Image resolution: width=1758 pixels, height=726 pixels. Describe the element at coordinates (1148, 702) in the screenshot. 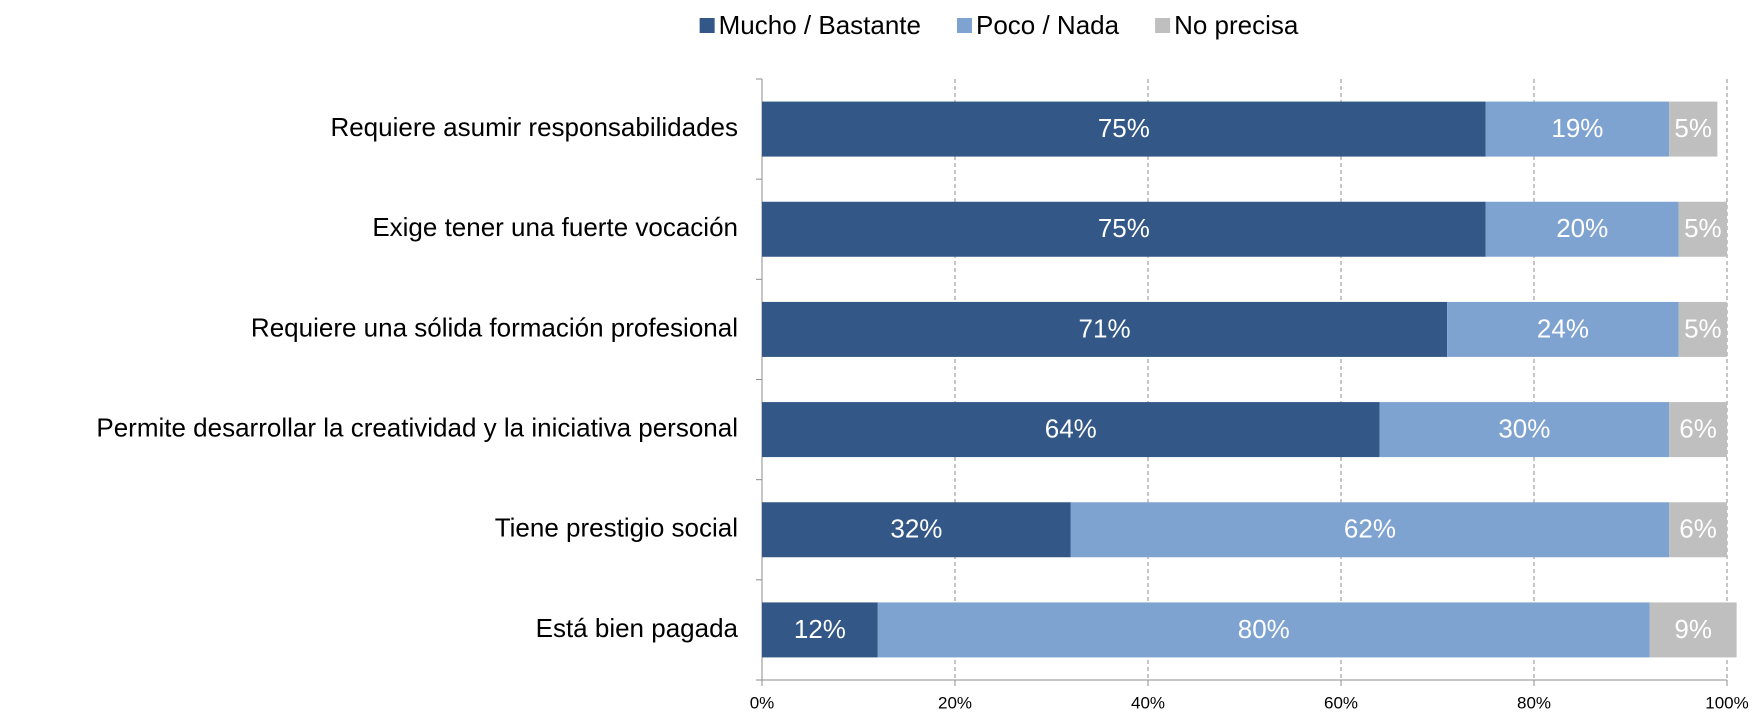

I see `x-tick-label: 40%` at that location.